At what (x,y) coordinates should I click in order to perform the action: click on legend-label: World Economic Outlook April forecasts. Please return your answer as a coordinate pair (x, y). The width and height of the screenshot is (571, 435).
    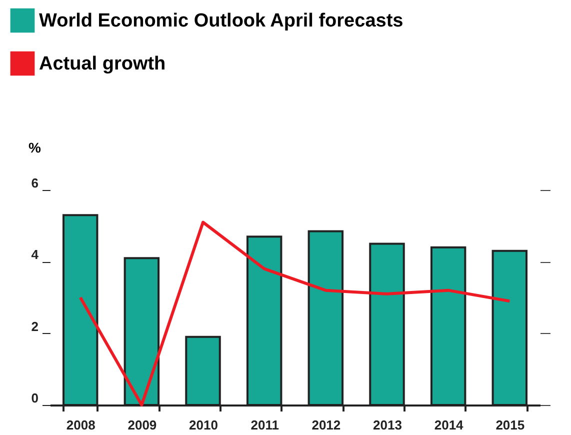
    Looking at the image, I should click on (221, 21).